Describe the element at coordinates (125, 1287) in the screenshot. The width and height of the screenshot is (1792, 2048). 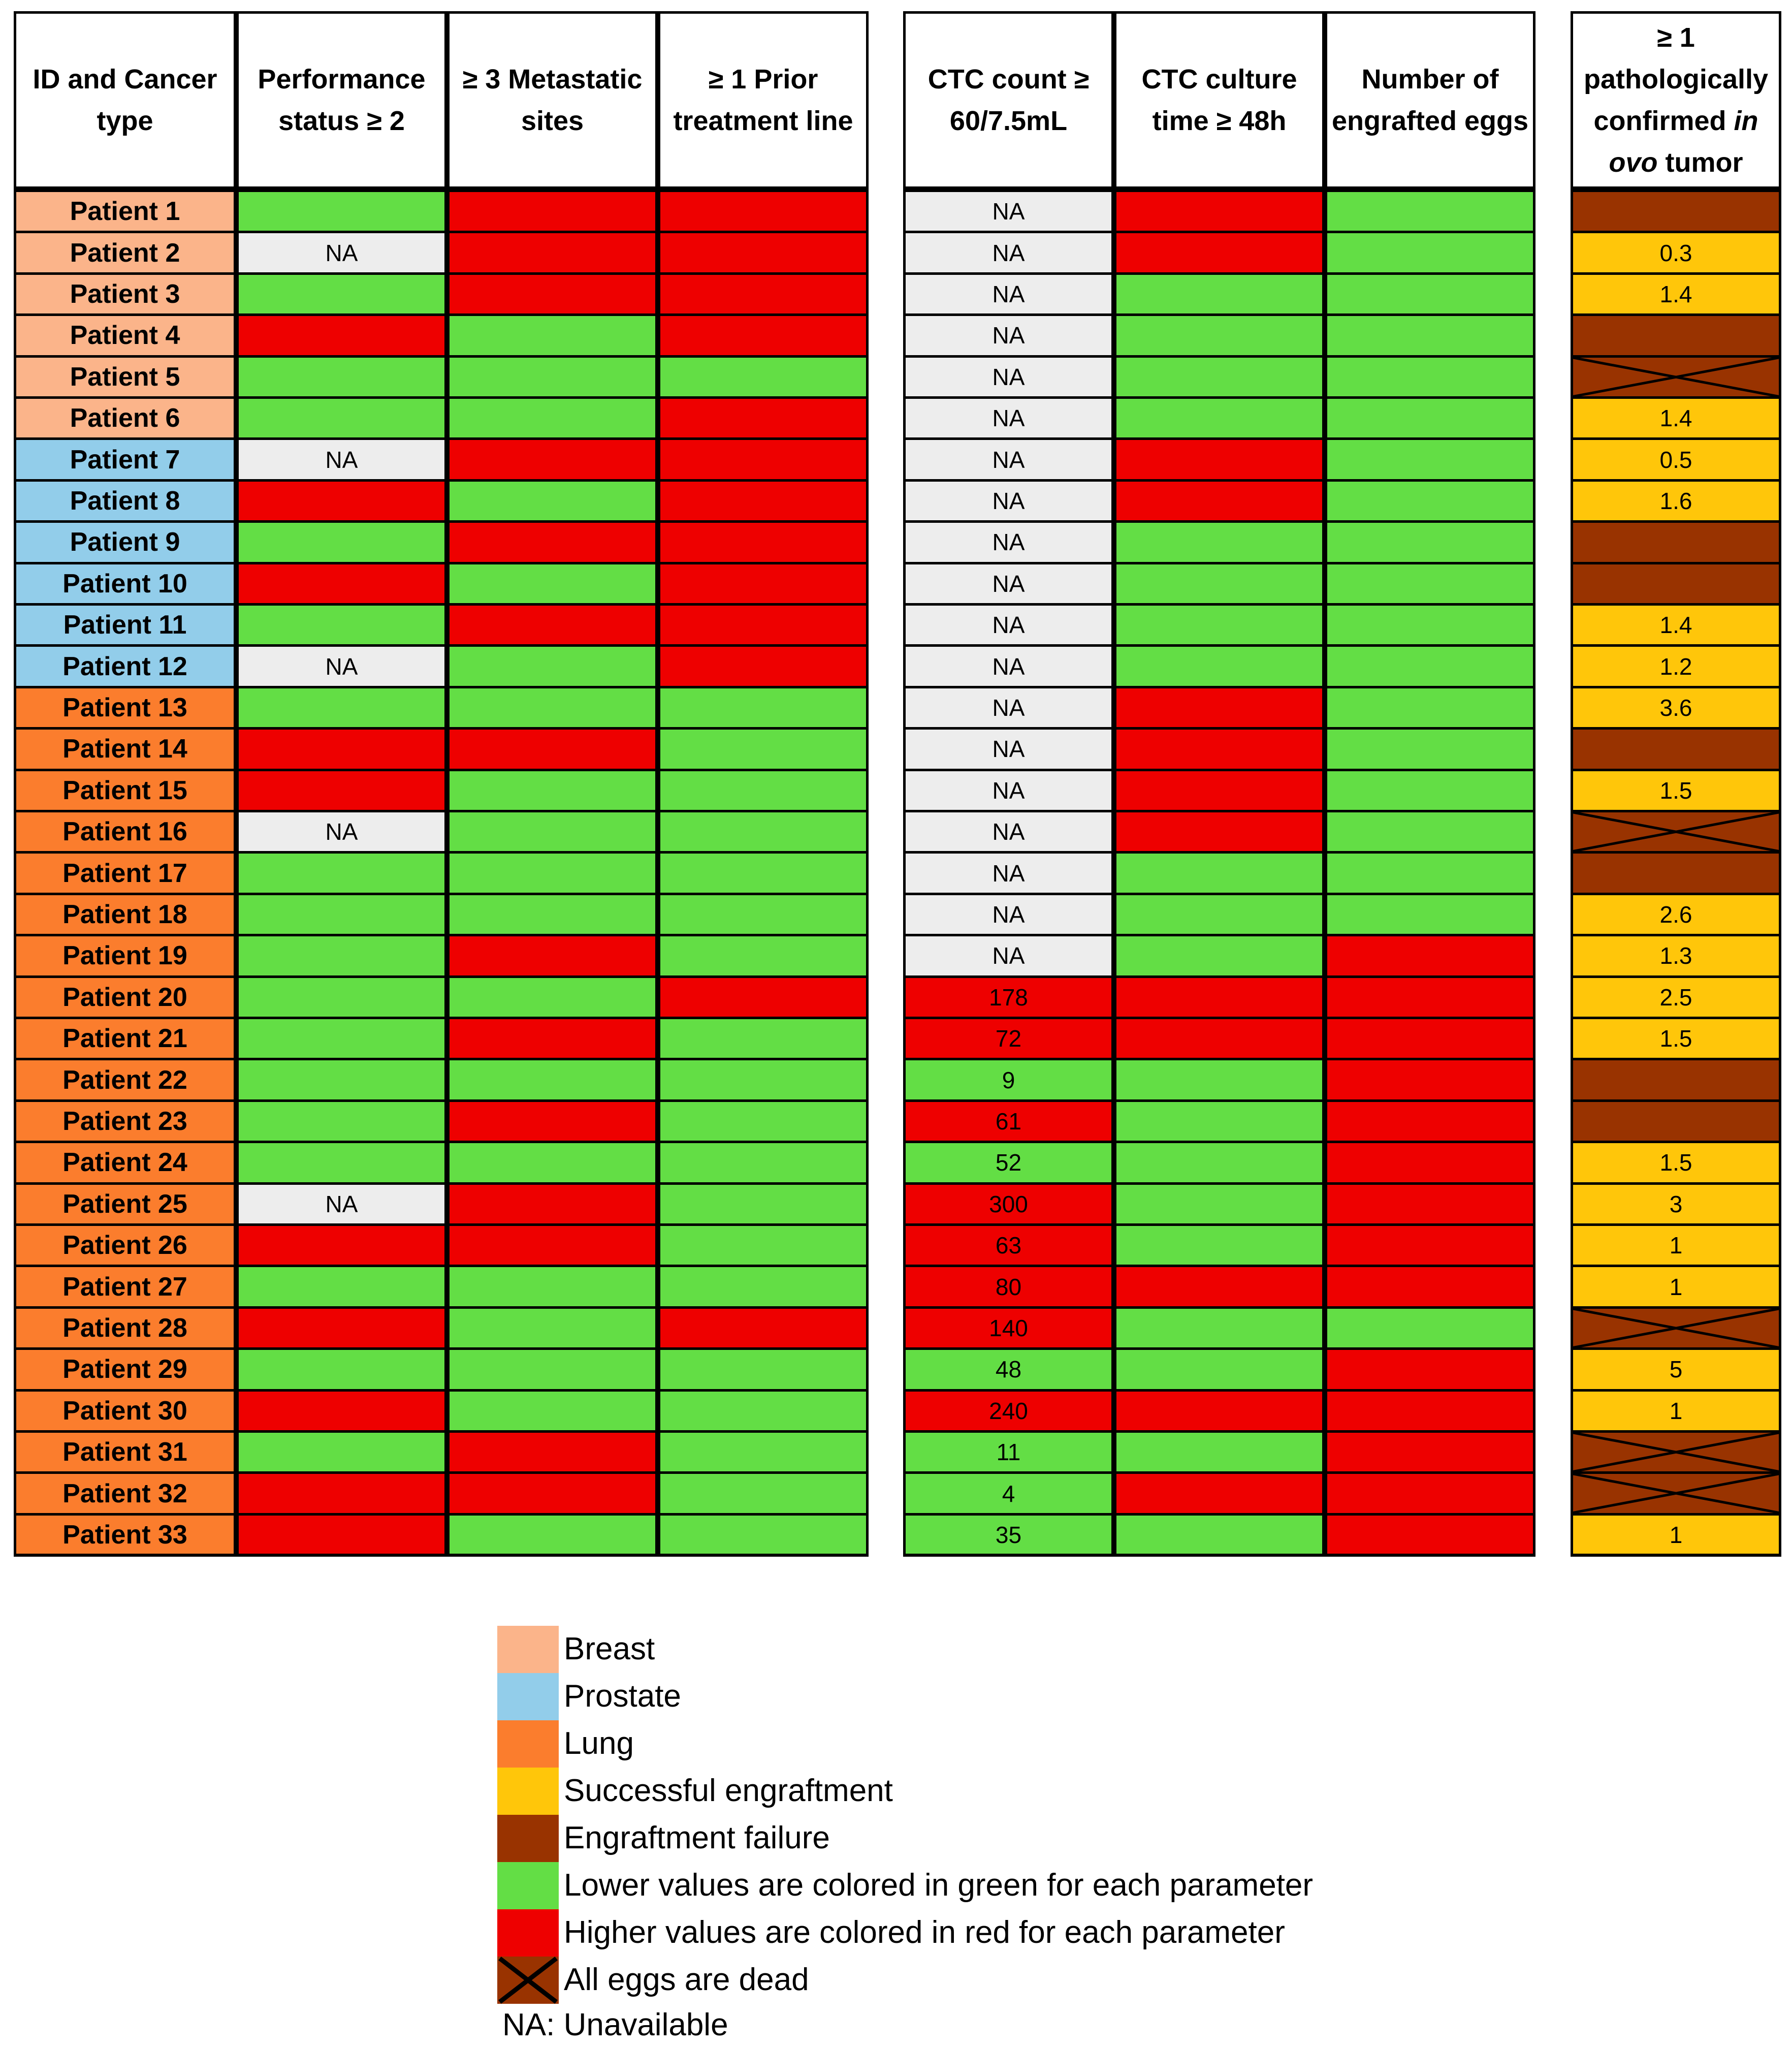
I see `patient-id-cell: Patient 27` at that location.